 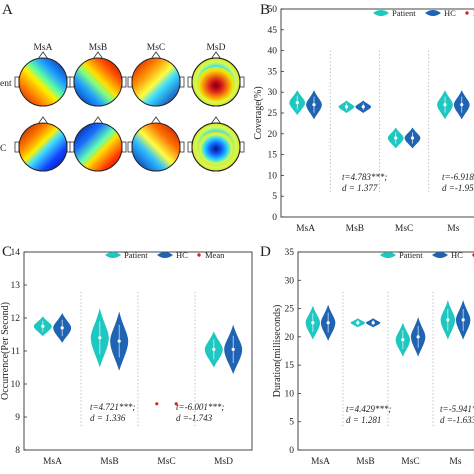 I want to click on topomap-core, so click(x=216, y=149).